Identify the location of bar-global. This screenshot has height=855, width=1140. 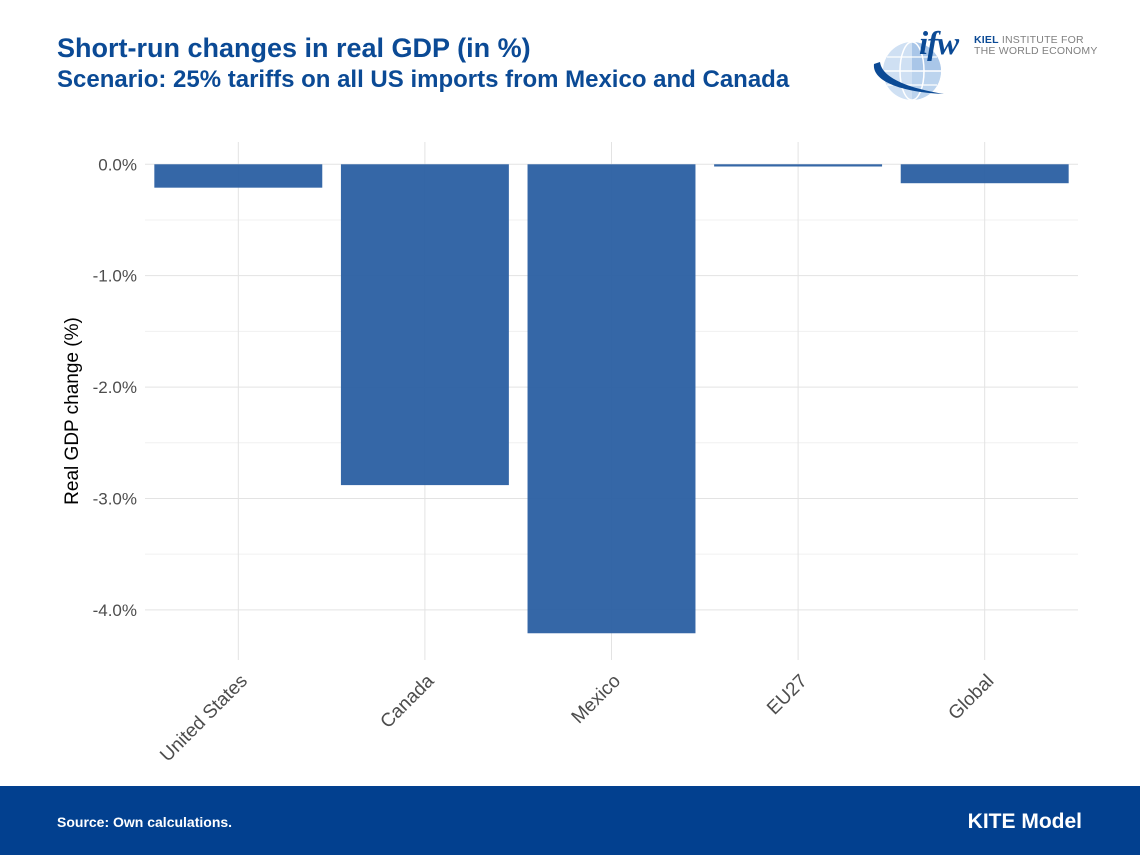
(984, 174).